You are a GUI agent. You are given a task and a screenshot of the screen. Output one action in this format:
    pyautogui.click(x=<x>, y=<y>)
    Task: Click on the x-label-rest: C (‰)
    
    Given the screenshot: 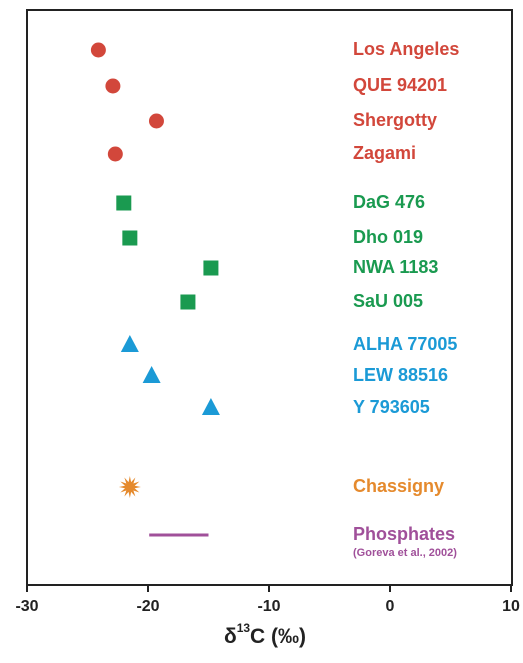 What is the action you would take?
    pyautogui.click(x=278, y=636)
    